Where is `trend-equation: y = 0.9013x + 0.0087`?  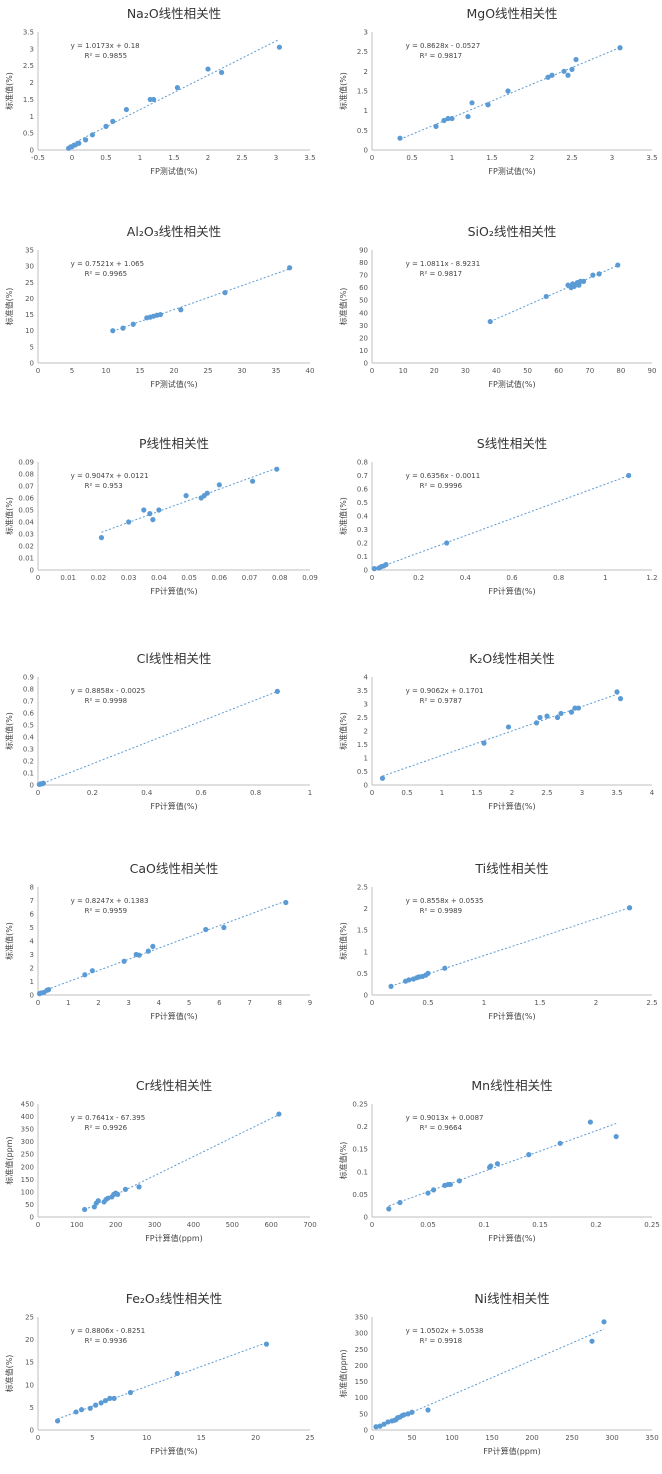
trend-equation: y = 0.9013x + 0.0087 is located at coordinates (445, 1118).